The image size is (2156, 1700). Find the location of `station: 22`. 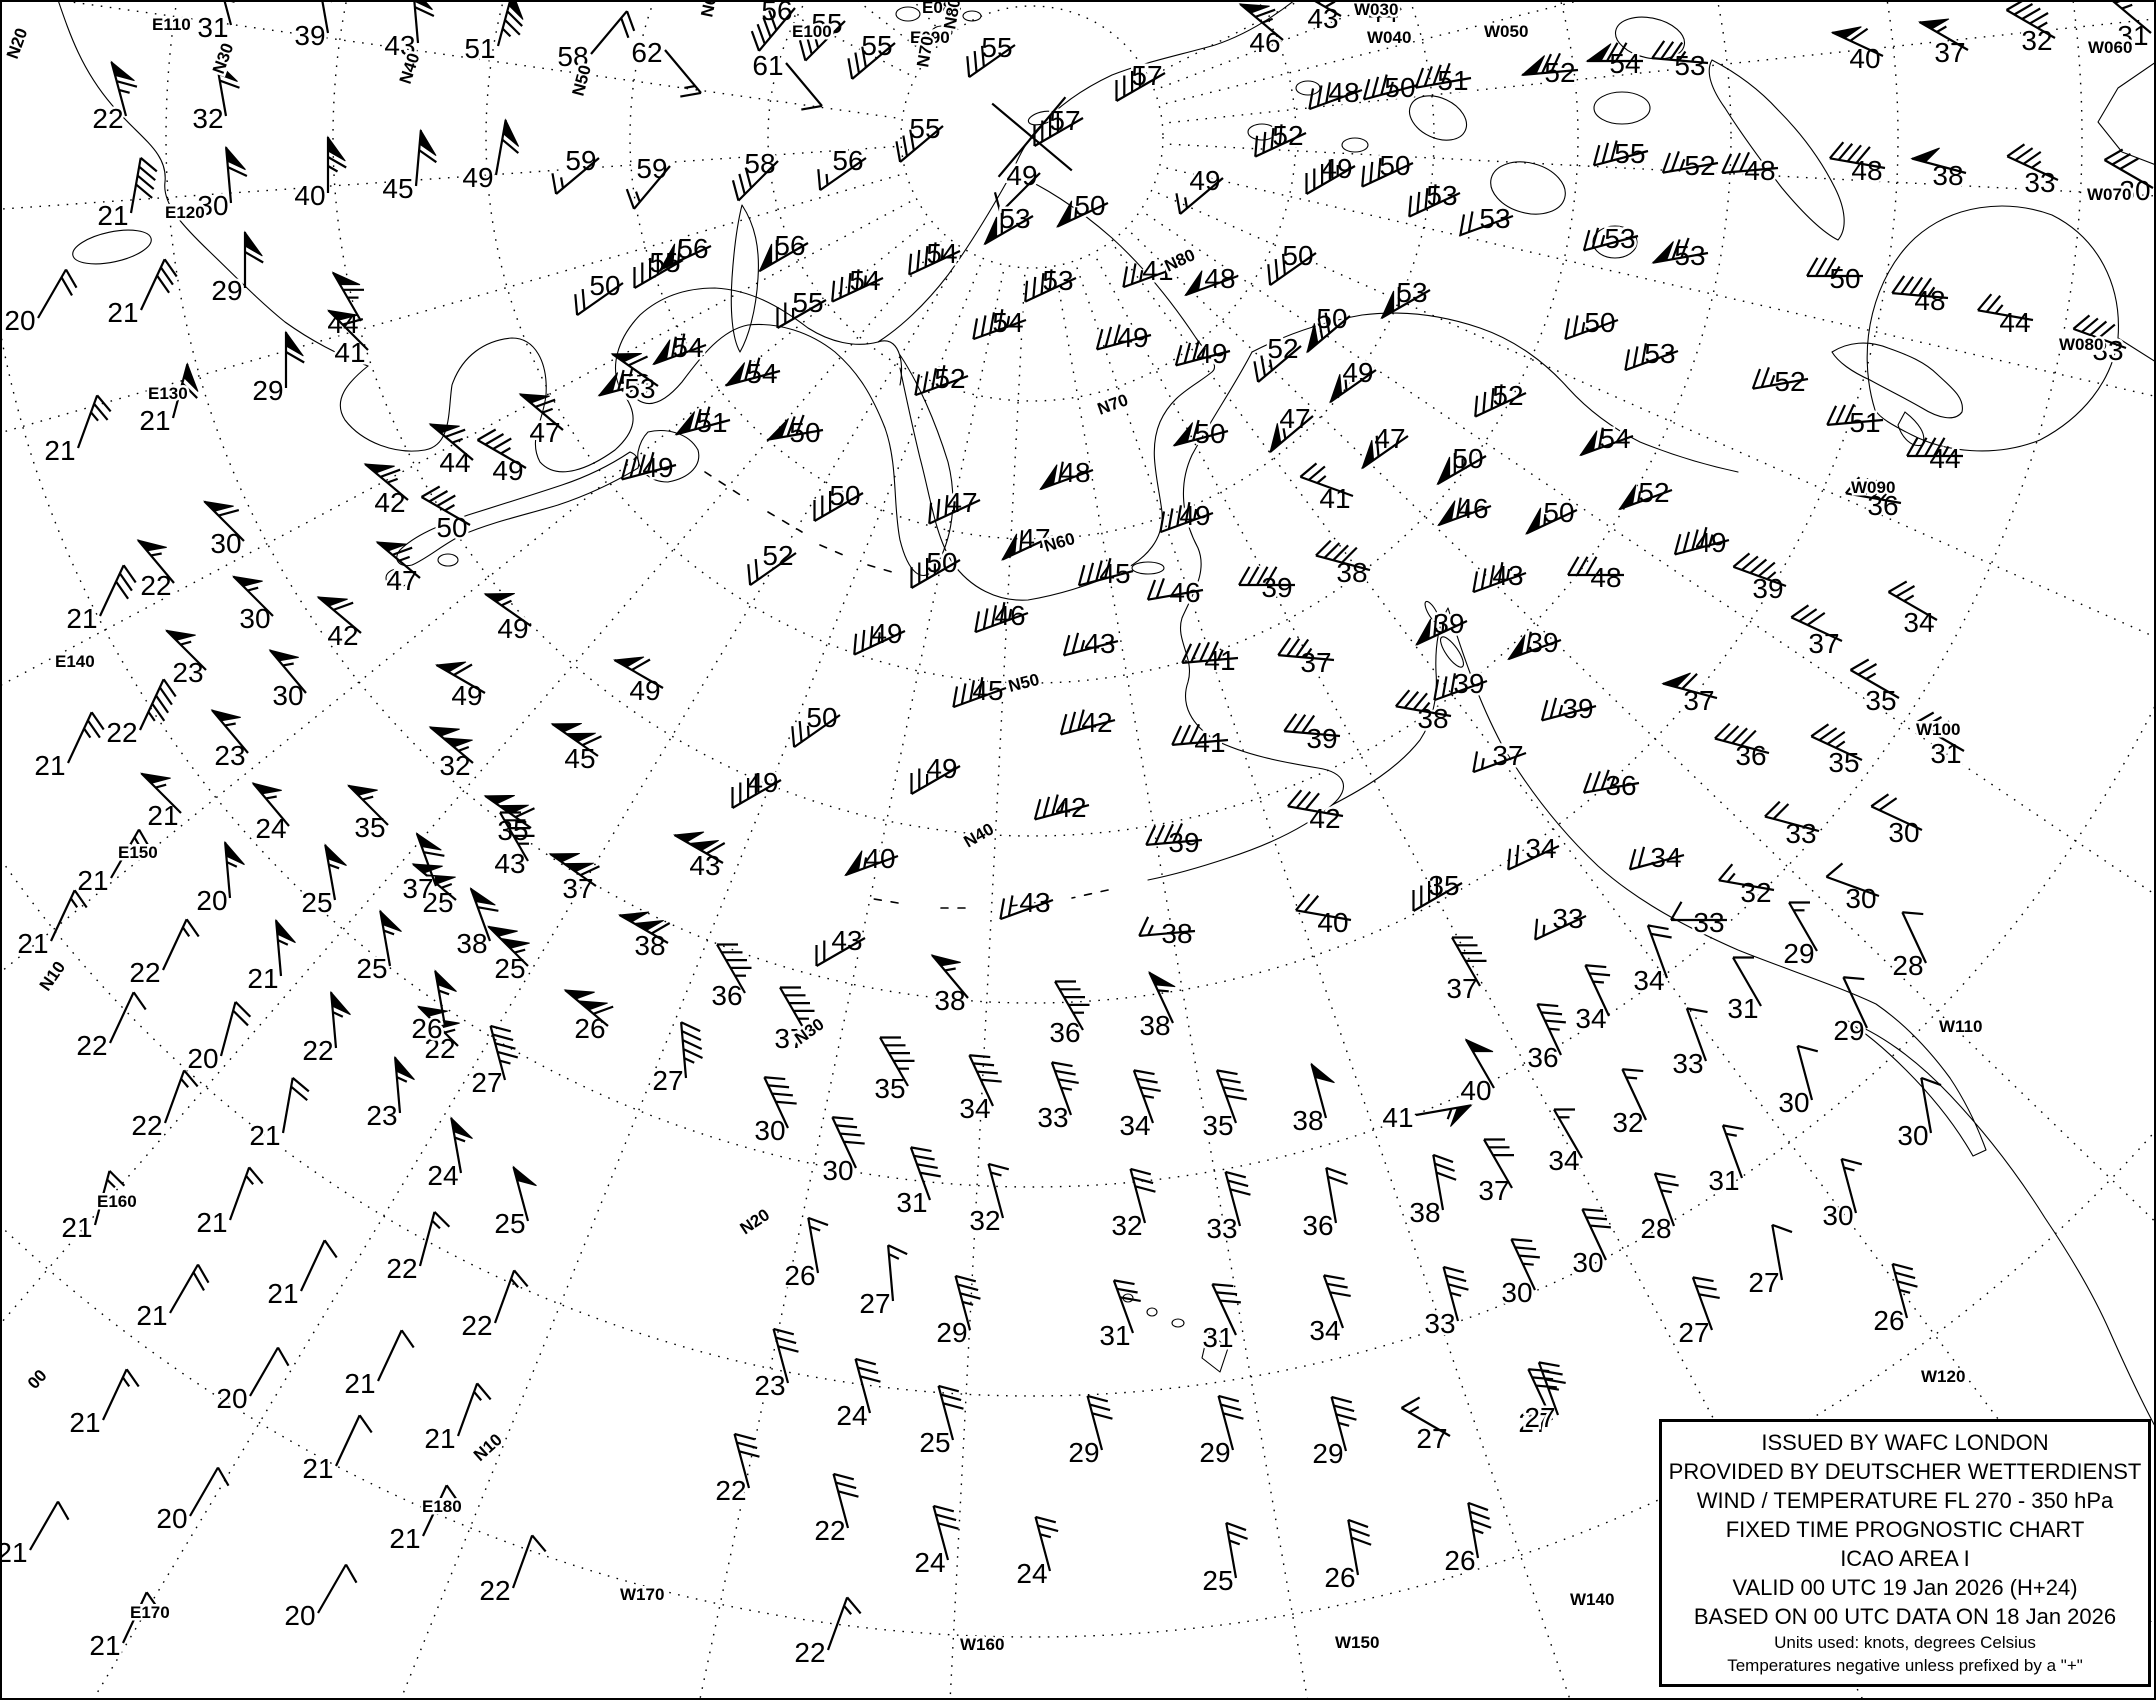

station: 22 is located at coordinates (827, 1633).